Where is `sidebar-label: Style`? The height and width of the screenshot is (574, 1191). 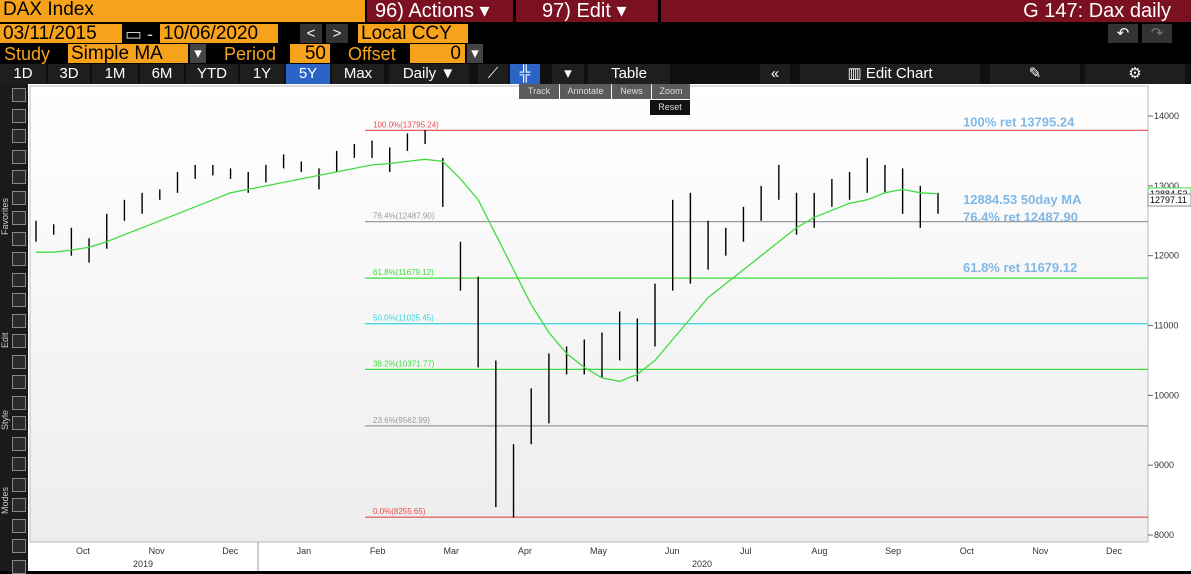 sidebar-label: Style is located at coordinates (5, 419).